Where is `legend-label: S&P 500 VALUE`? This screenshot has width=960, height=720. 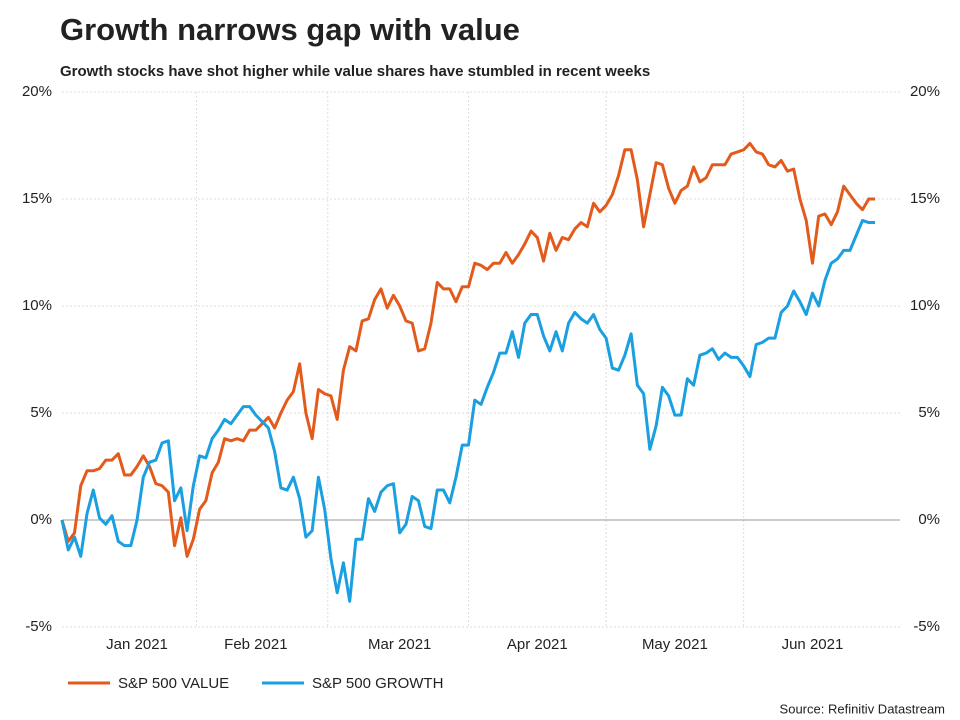 legend-label: S&P 500 VALUE is located at coordinates (173, 683).